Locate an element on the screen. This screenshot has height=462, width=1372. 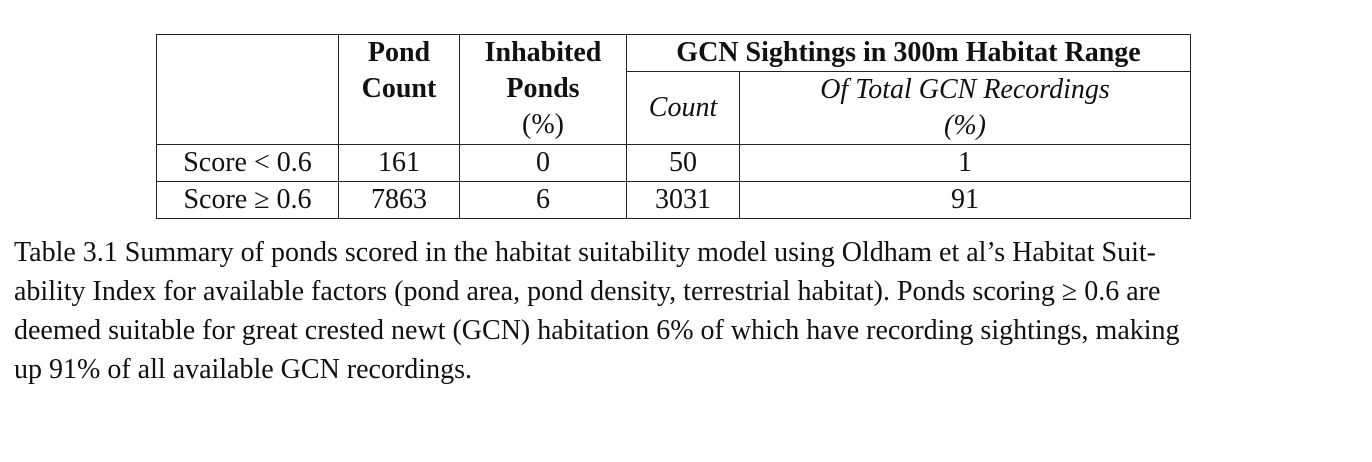
inhabited-ponds-header: Inhabited Ponds (%) is located at coordinates (543, 89).